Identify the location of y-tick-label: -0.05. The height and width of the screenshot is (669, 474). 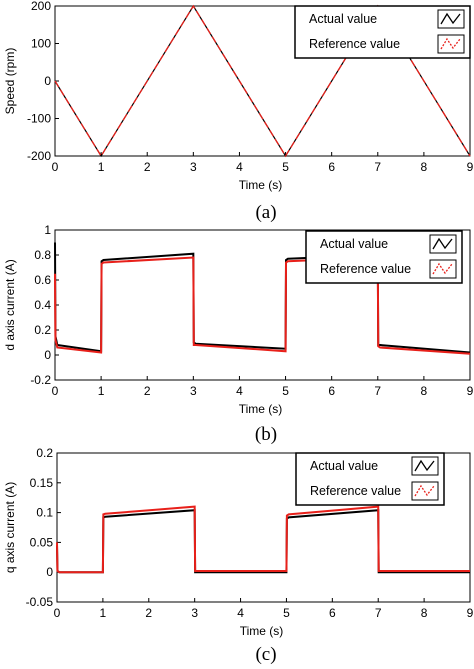
(40, 602).